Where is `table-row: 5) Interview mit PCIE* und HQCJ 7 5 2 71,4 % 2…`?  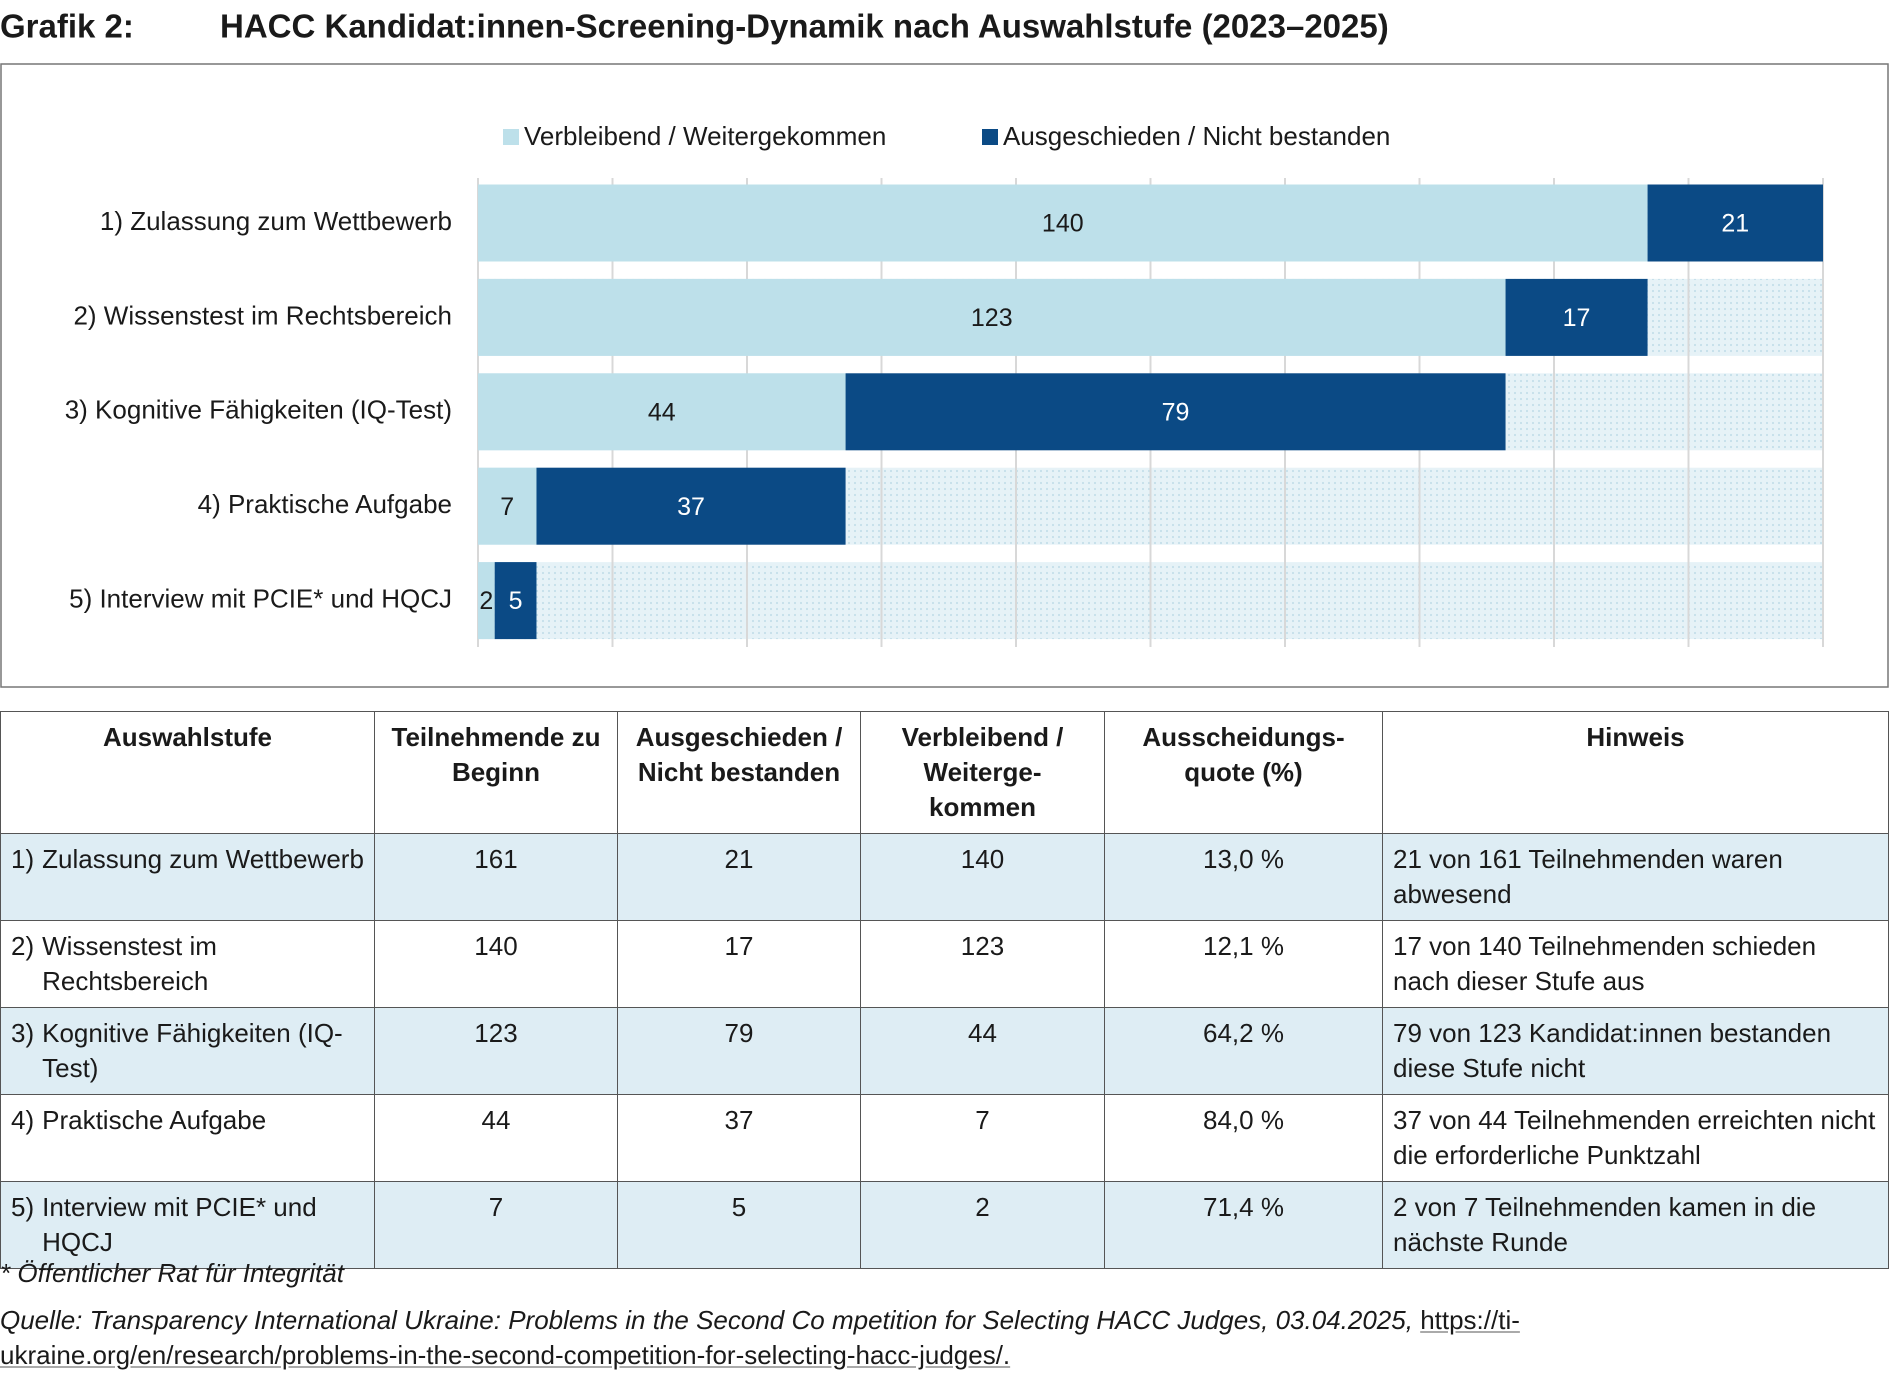 table-row: 5) Interview mit PCIE* und HQCJ 7 5 2 71,4 % 2… is located at coordinates (944, 1225).